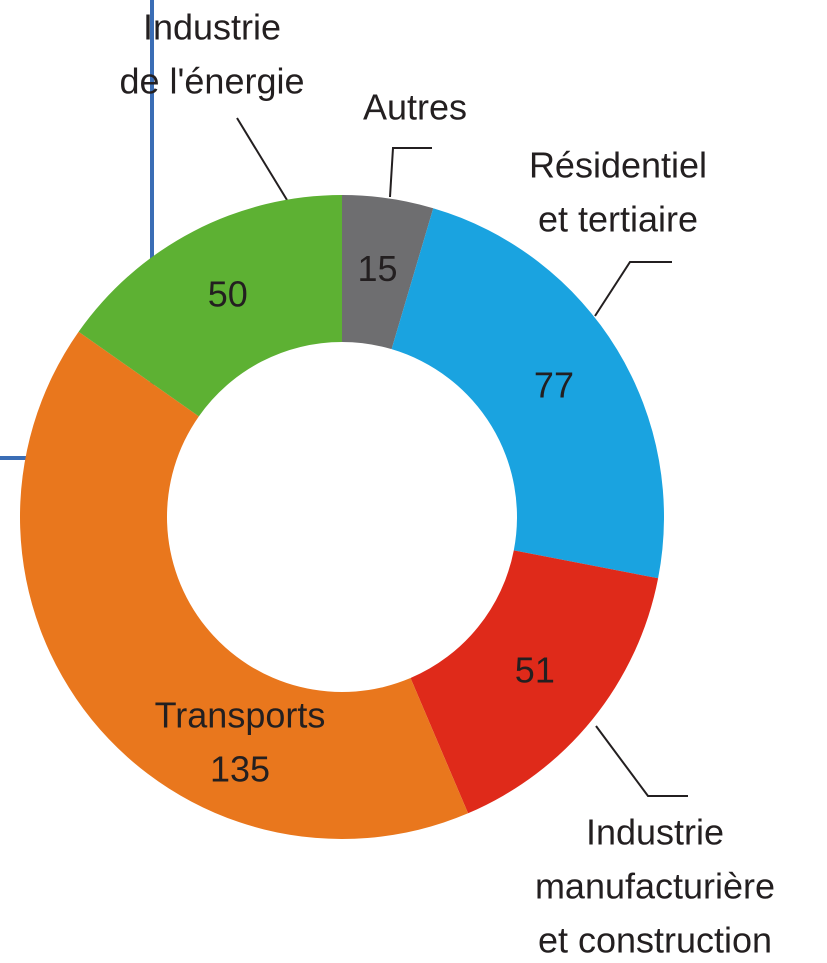 The width and height of the screenshot is (827, 963). I want to click on category-label: et construction, so click(655, 940).